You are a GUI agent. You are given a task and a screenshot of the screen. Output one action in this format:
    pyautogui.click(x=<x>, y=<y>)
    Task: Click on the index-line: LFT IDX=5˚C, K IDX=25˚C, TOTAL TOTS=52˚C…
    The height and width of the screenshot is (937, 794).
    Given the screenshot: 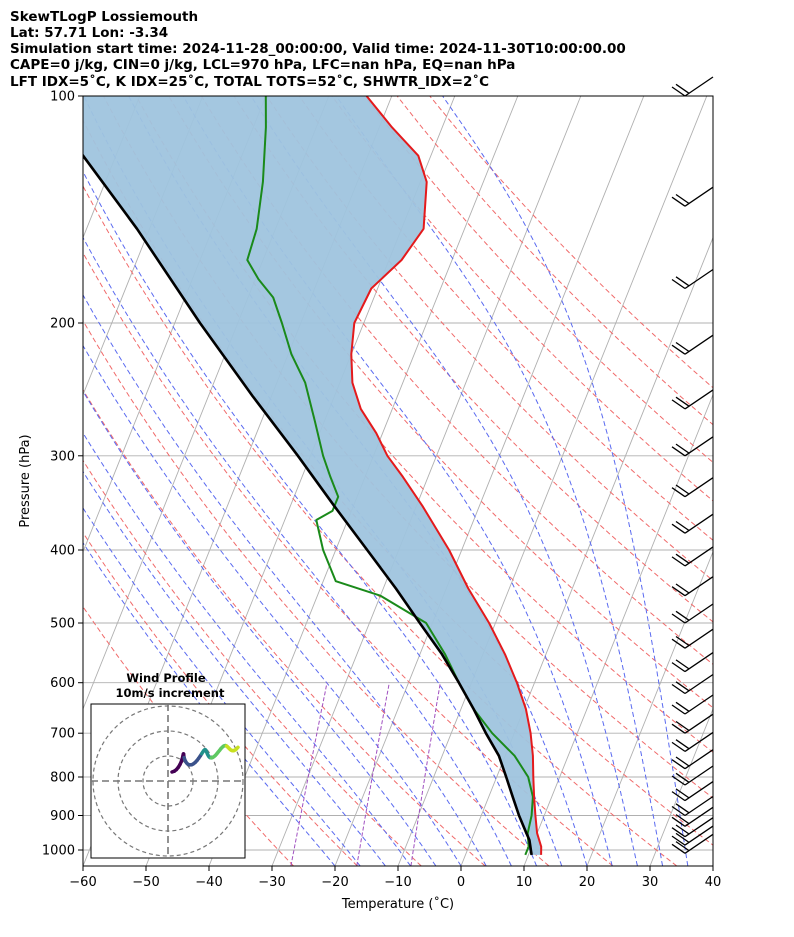 What is the action you would take?
    pyautogui.click(x=249, y=81)
    